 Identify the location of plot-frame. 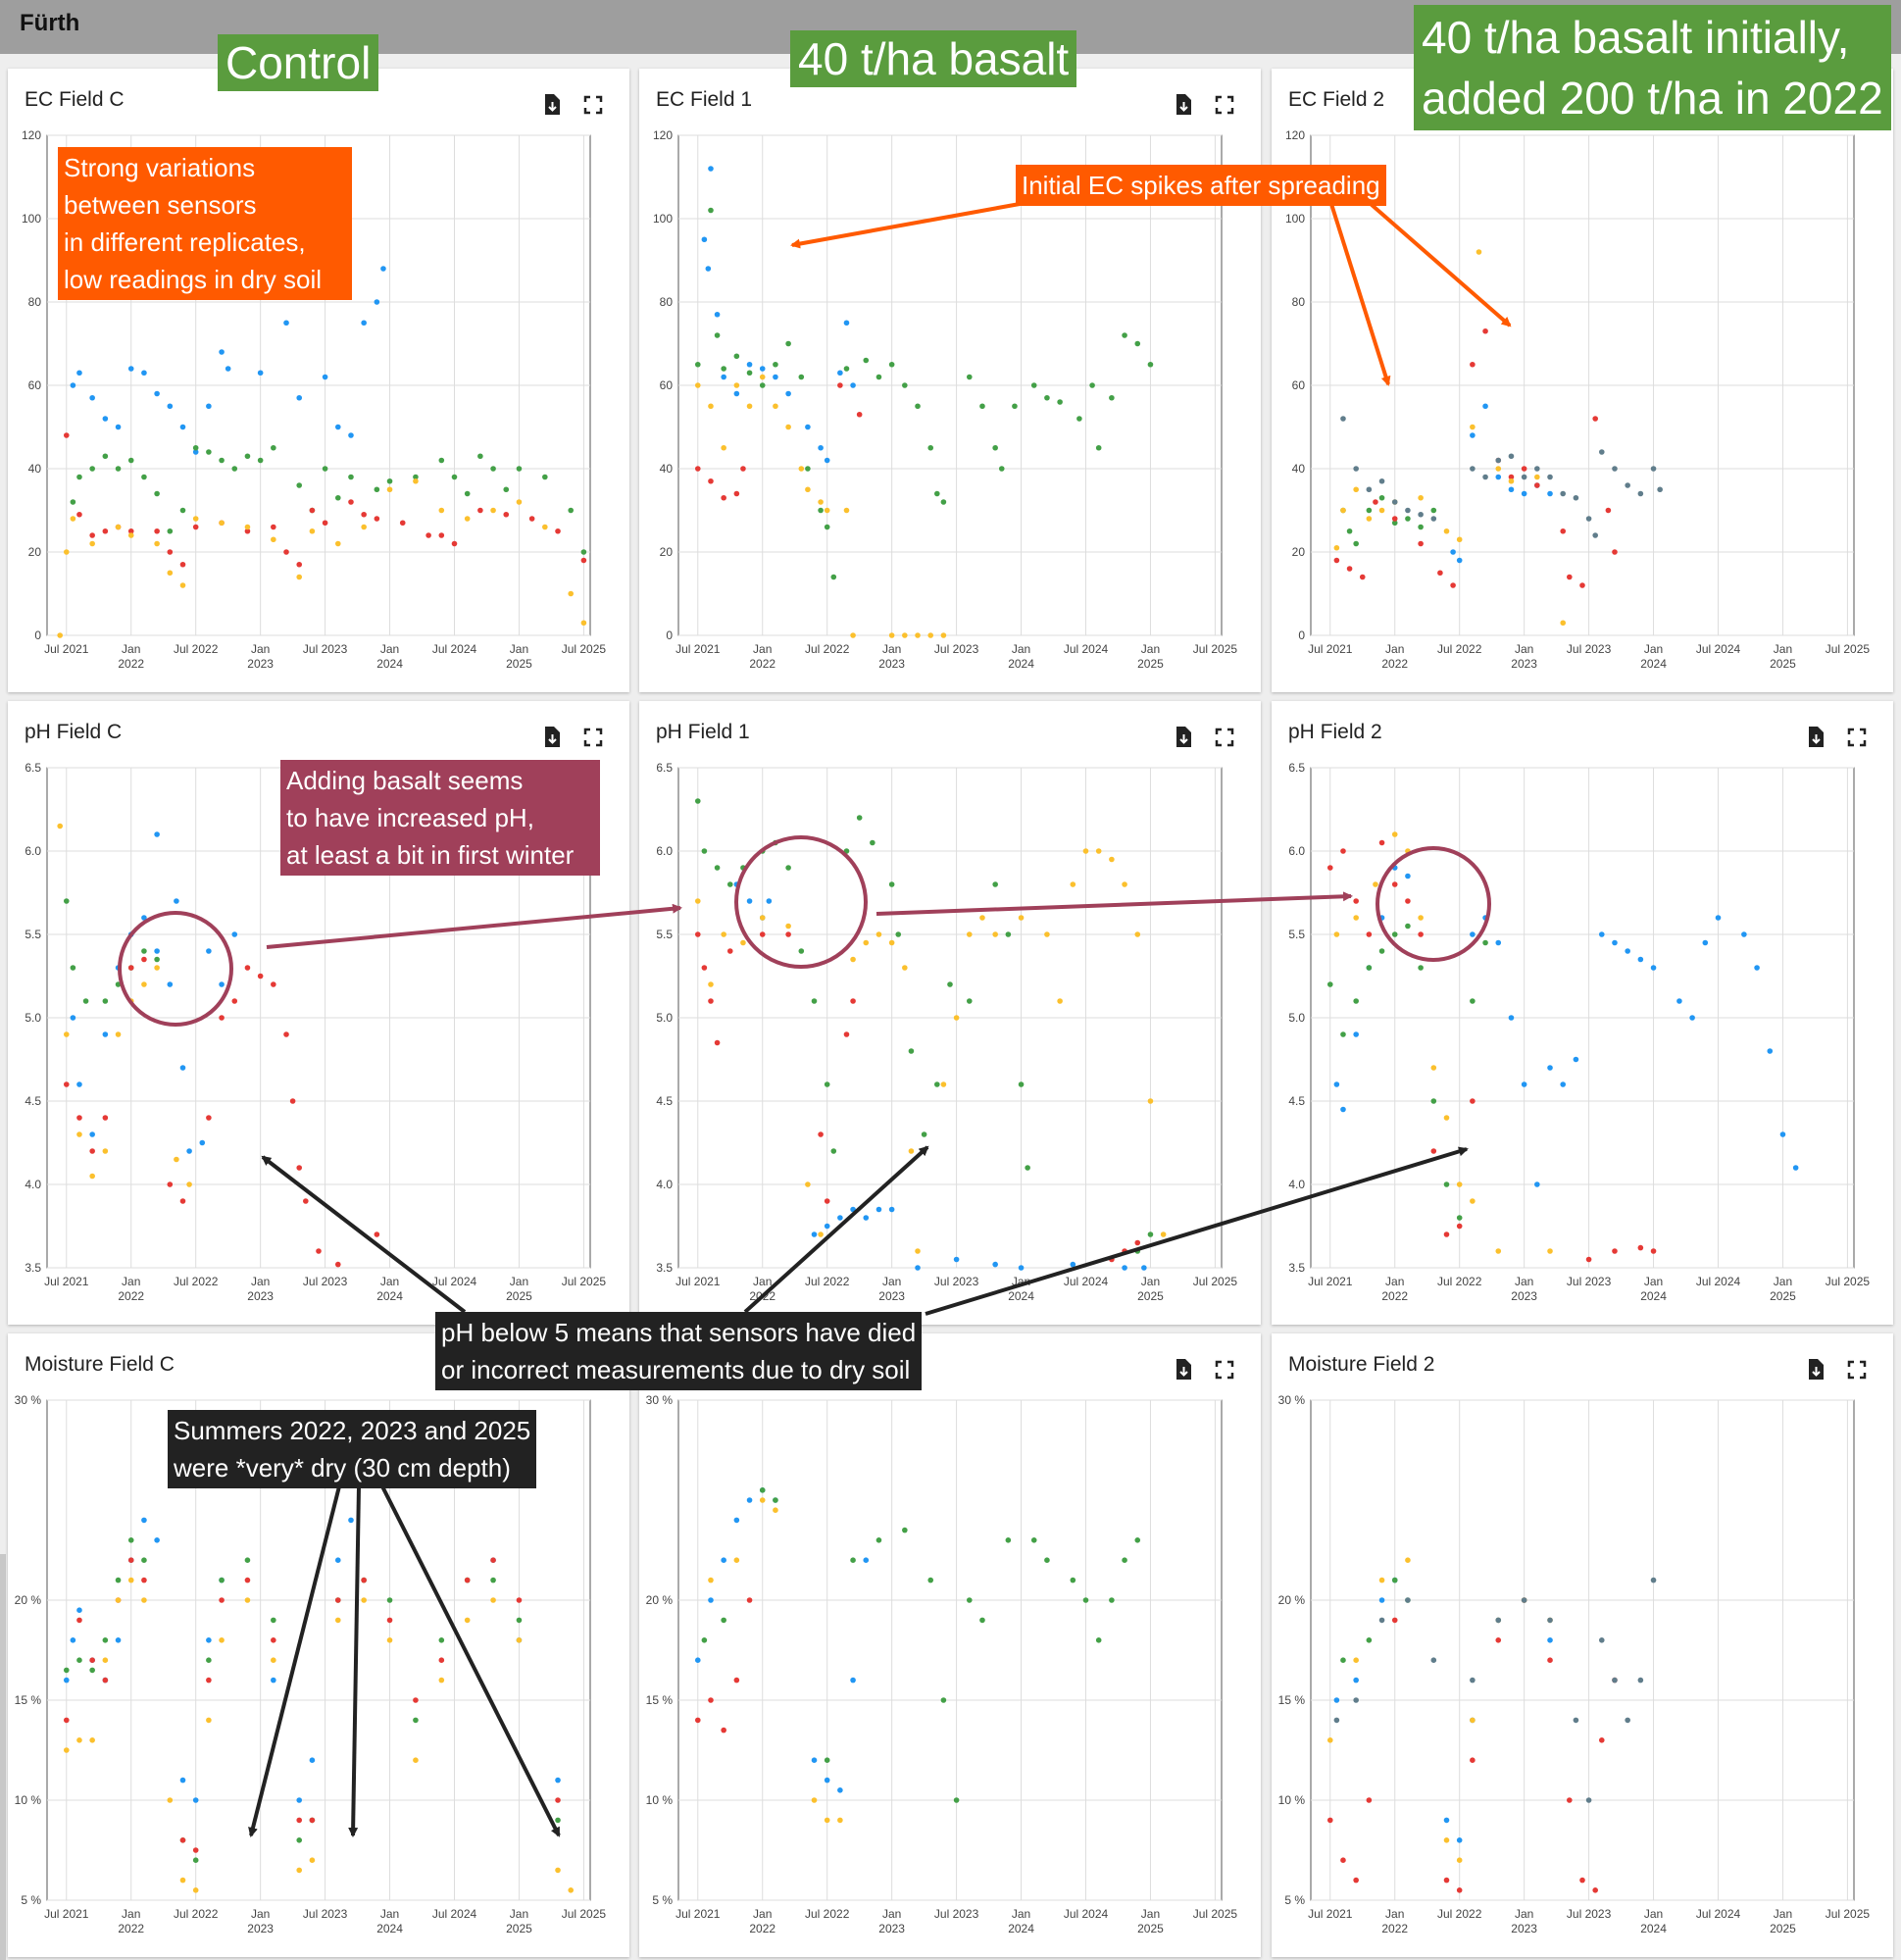
(1582, 1650).